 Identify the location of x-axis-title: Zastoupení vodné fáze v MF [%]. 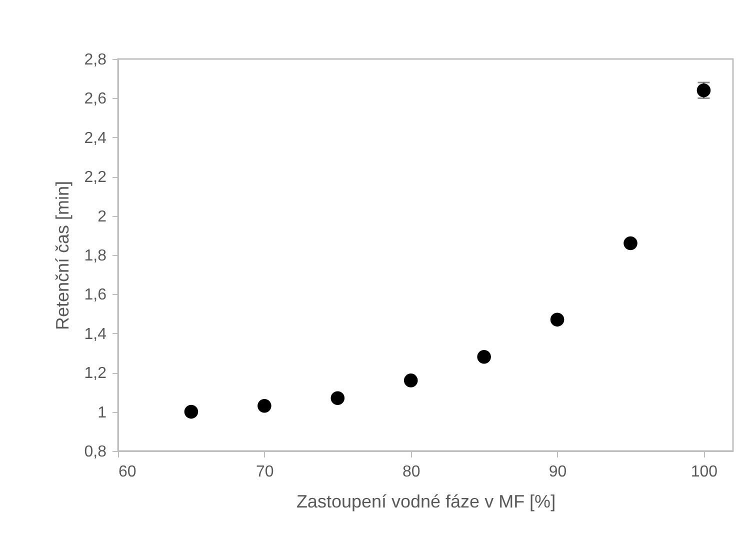
(426, 502).